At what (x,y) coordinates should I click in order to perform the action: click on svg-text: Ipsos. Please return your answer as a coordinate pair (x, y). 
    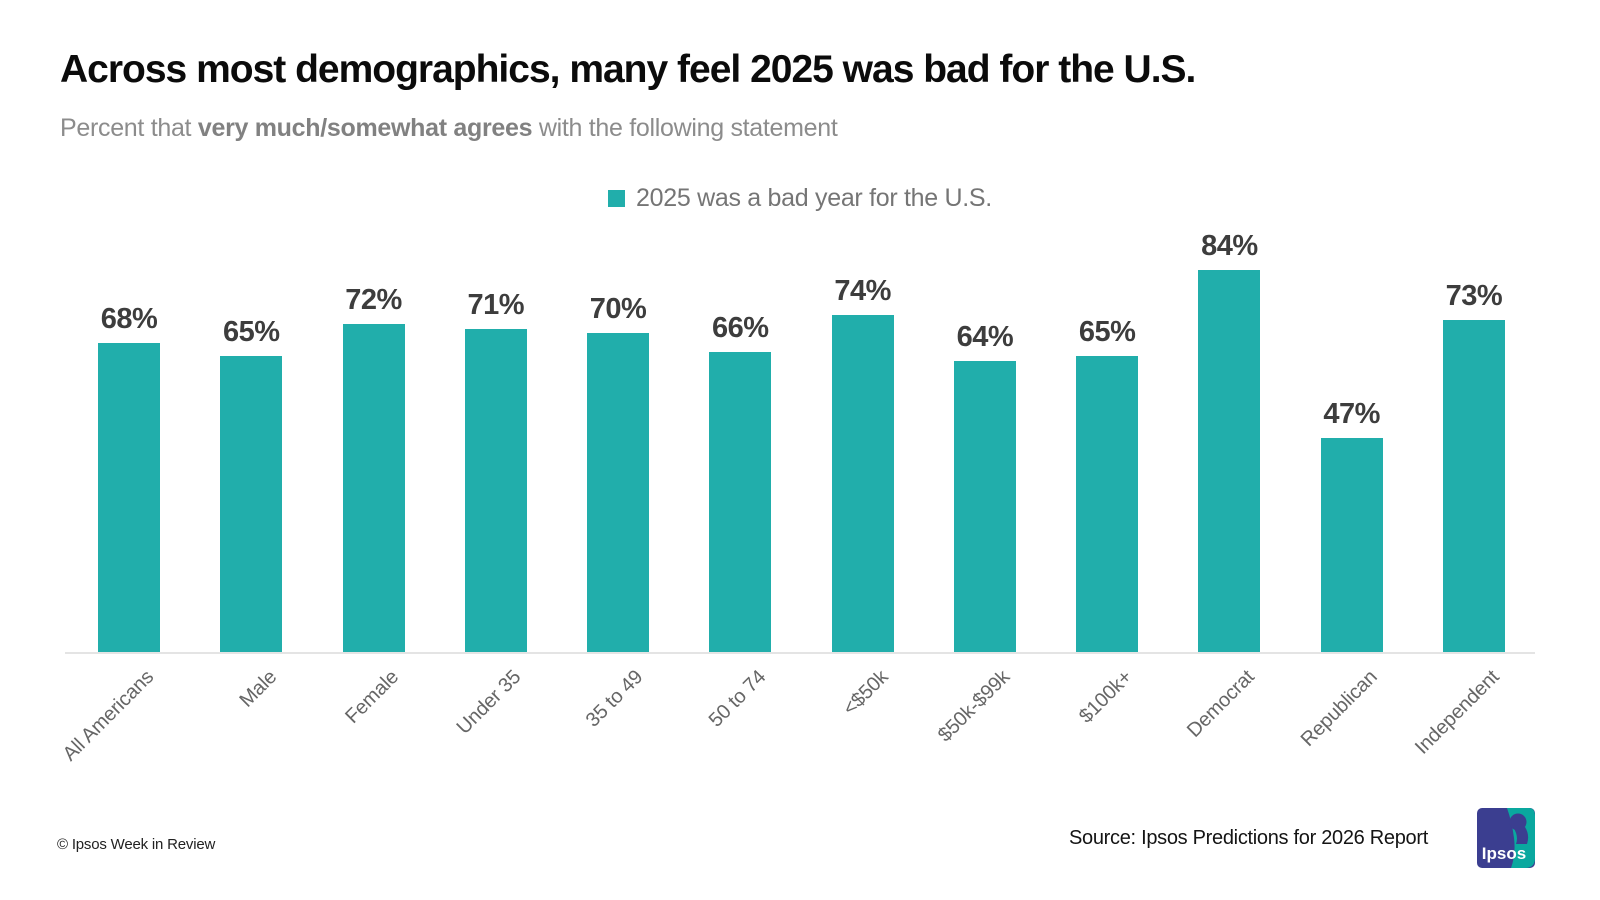
    Looking at the image, I should click on (1504, 853).